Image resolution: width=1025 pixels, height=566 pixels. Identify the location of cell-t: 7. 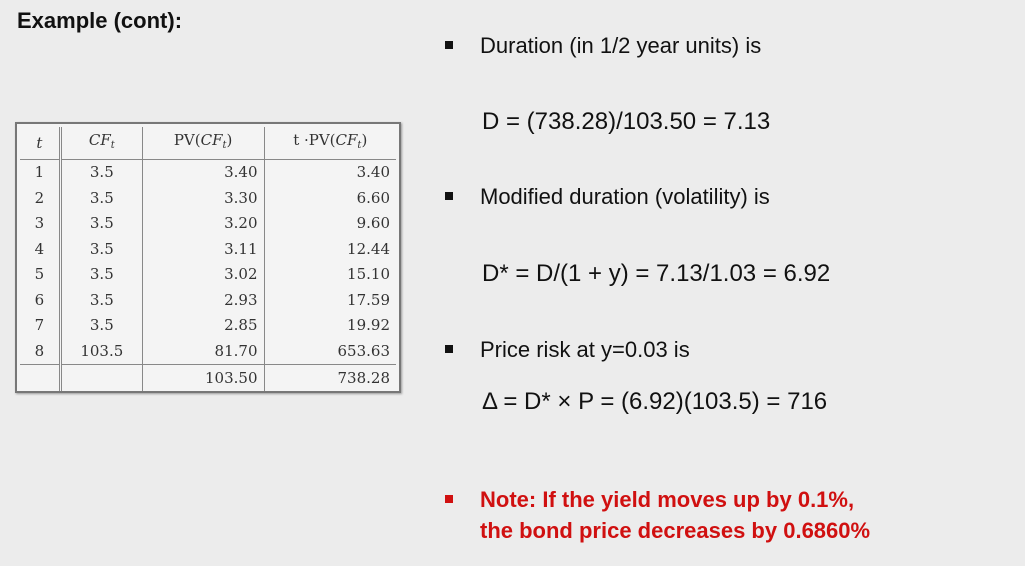
(39, 325).